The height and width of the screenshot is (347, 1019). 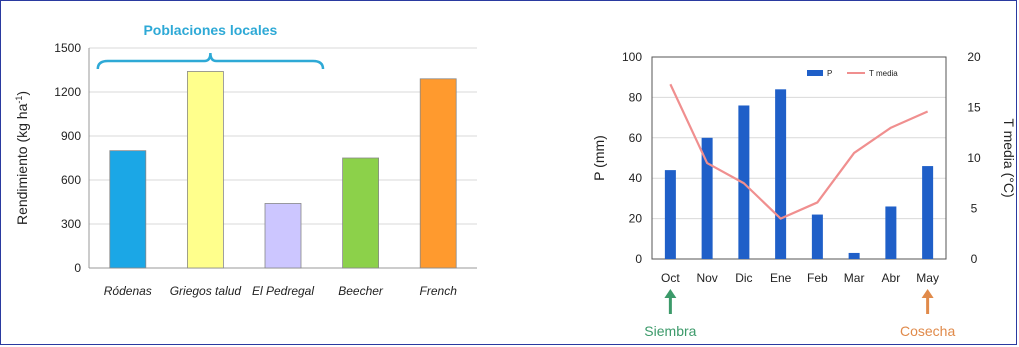 I want to click on y-right-tick-label: 20, so click(x=974, y=57).